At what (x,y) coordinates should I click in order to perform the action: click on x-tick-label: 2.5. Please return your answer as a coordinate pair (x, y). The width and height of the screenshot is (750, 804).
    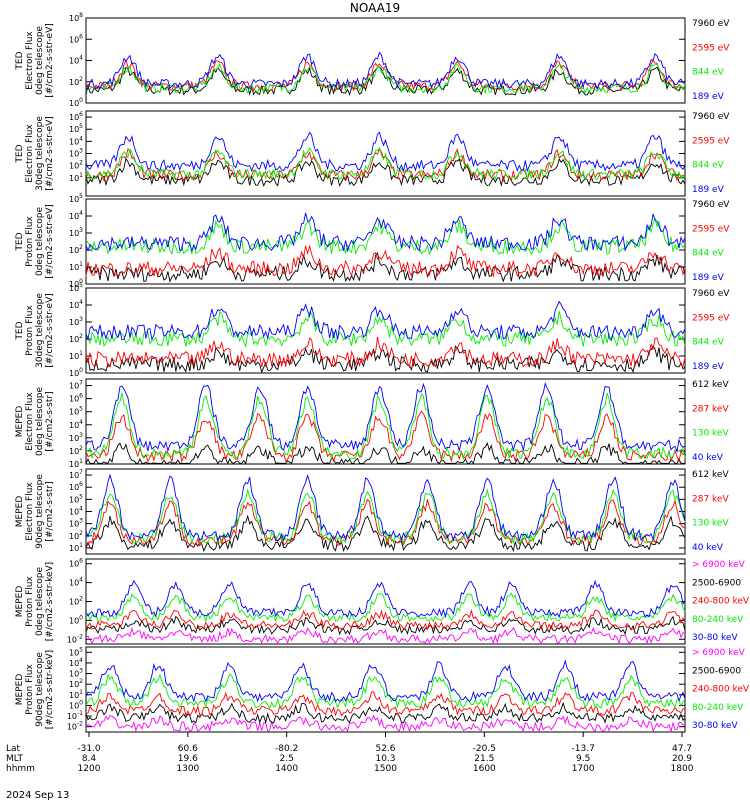
    Looking at the image, I should click on (287, 759).